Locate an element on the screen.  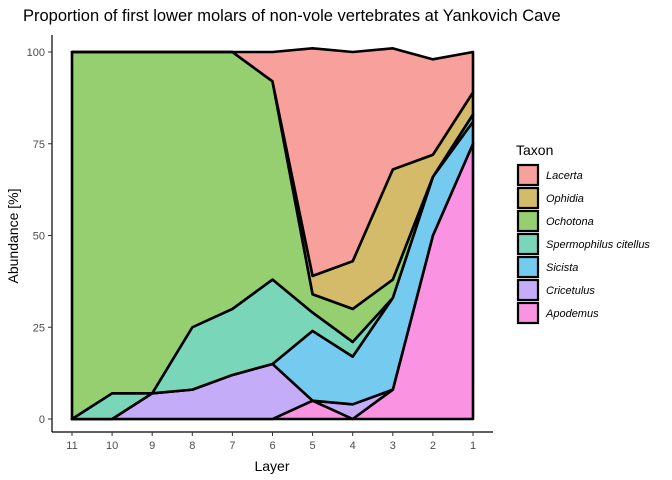
legend-title: Taxon is located at coordinates (534, 150).